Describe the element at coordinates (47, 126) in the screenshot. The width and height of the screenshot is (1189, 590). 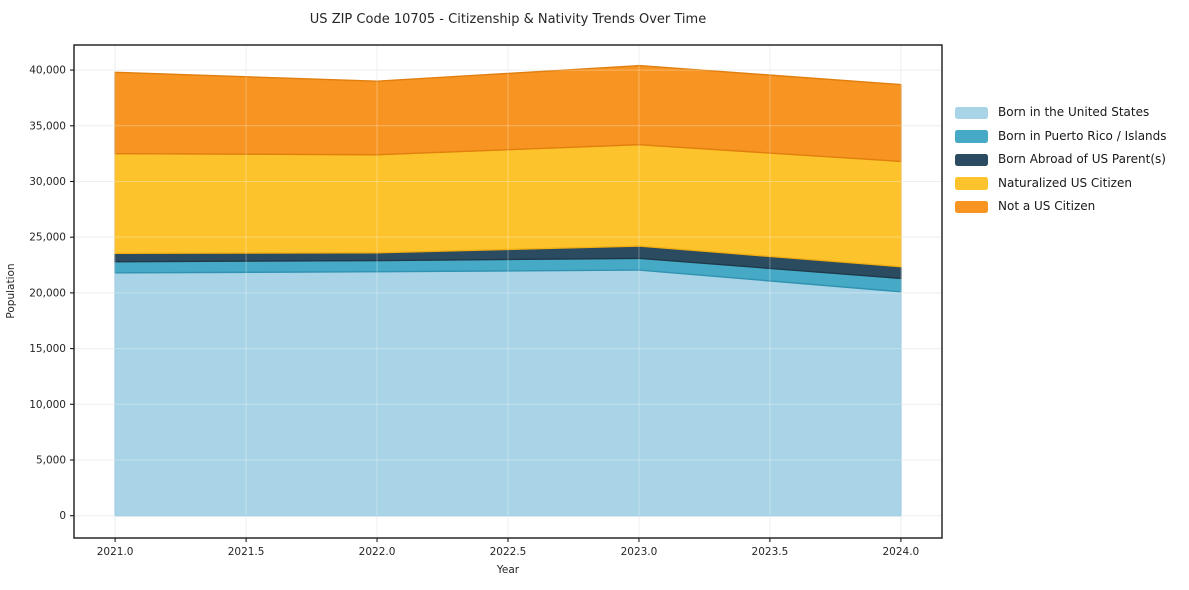
I see `y-tick-label: 35,000` at that location.